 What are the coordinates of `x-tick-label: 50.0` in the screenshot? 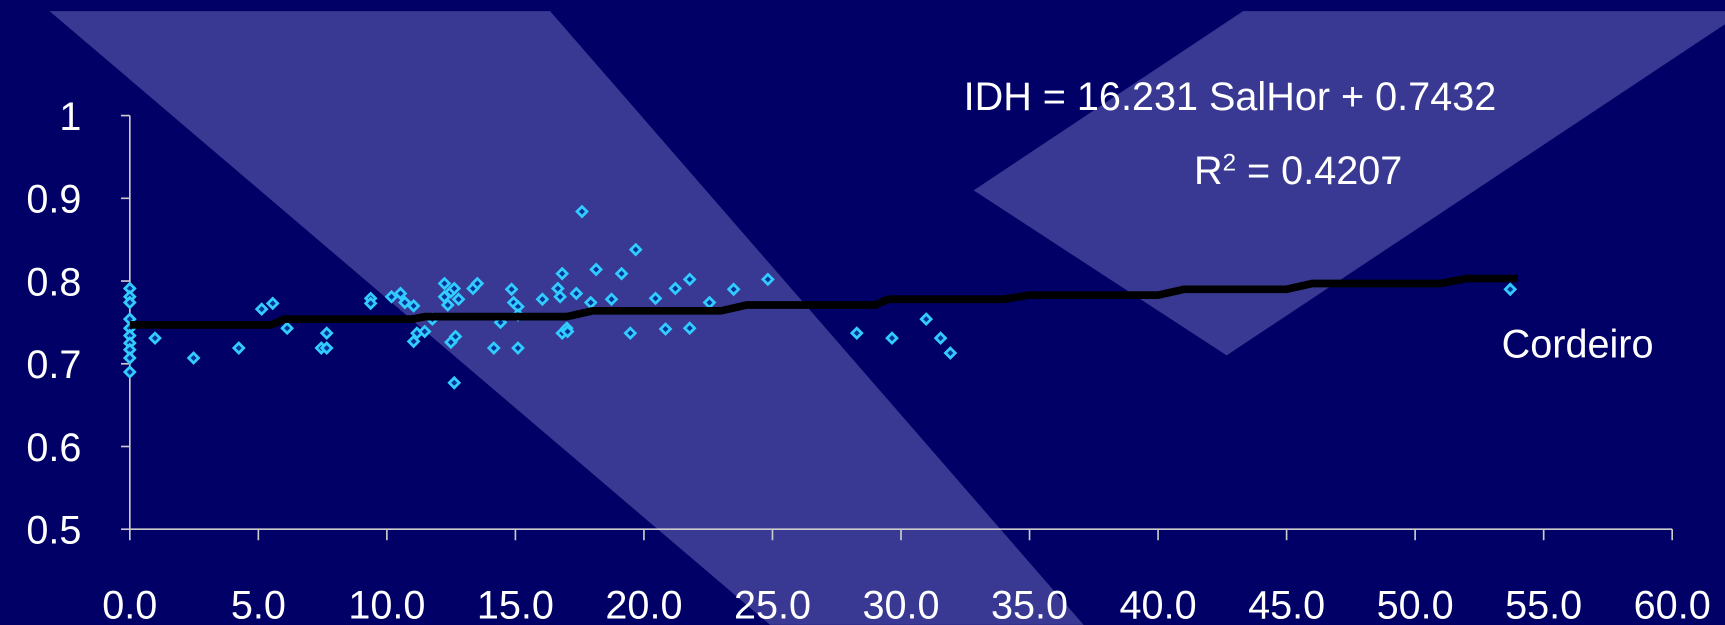 It's located at (1415, 604).